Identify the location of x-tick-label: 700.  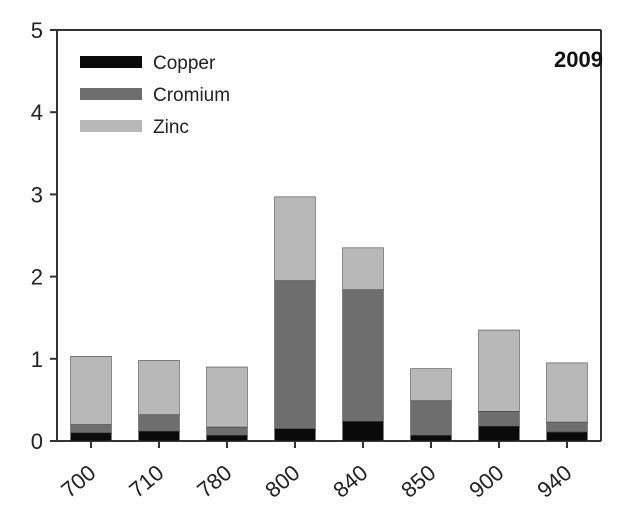
(78, 481).